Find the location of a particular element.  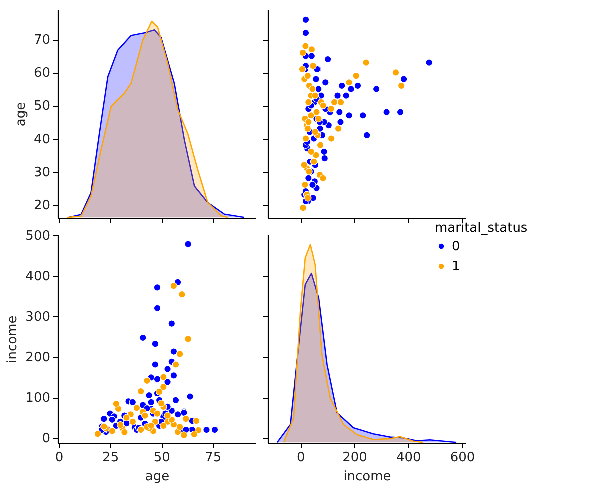

y-tick-label: 500 is located at coordinates (38, 236).